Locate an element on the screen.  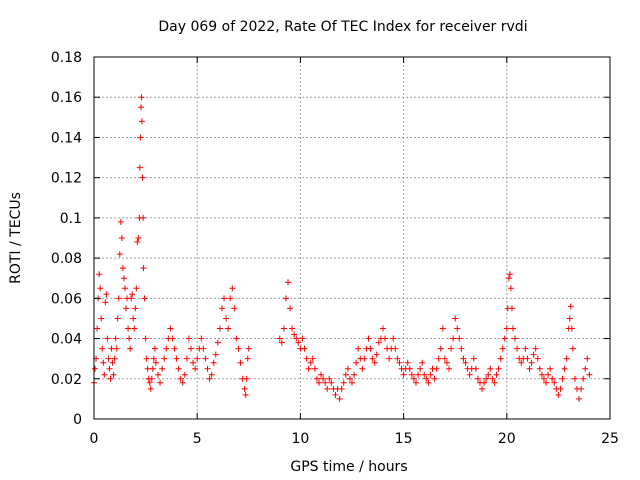
y-tick-label: 0.08 is located at coordinates (66, 259).